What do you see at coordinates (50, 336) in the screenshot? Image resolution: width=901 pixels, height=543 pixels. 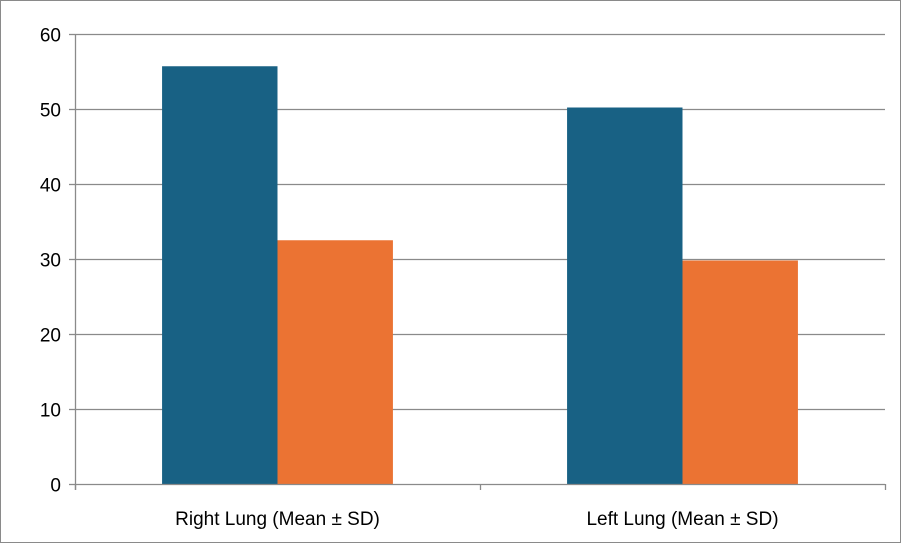 I see `y-tick-label: 20` at bounding box center [50, 336].